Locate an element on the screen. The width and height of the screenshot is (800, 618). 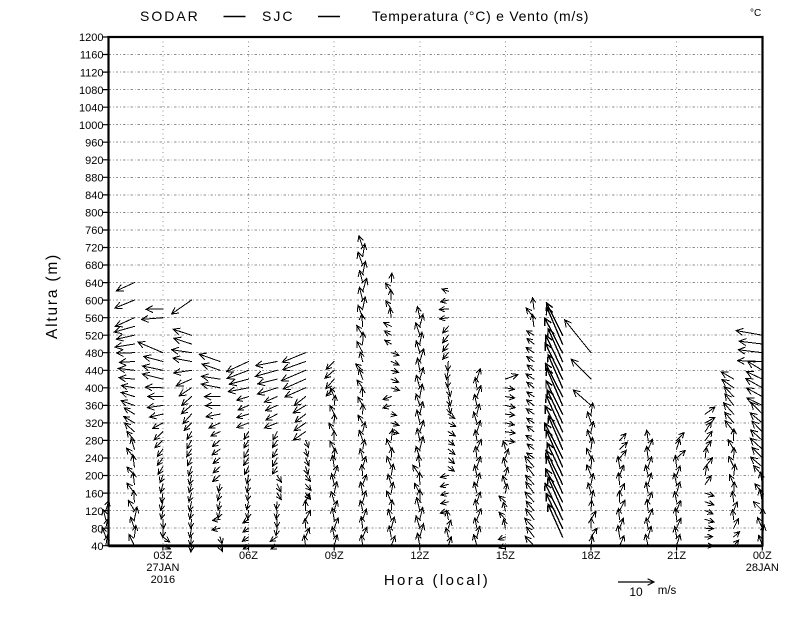
svg-text: 06Z is located at coordinates (248, 556).